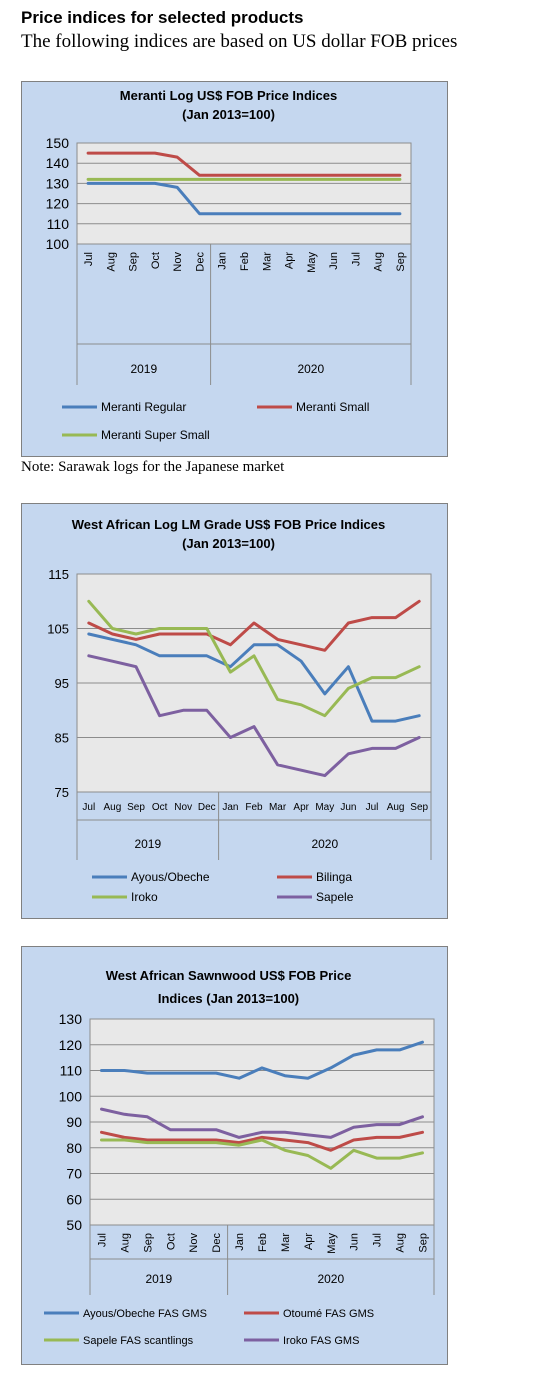 The width and height of the screenshot is (535, 1388). Describe the element at coordinates (155, 435) in the screenshot. I see `legend-label: Meranti Super Small` at that location.